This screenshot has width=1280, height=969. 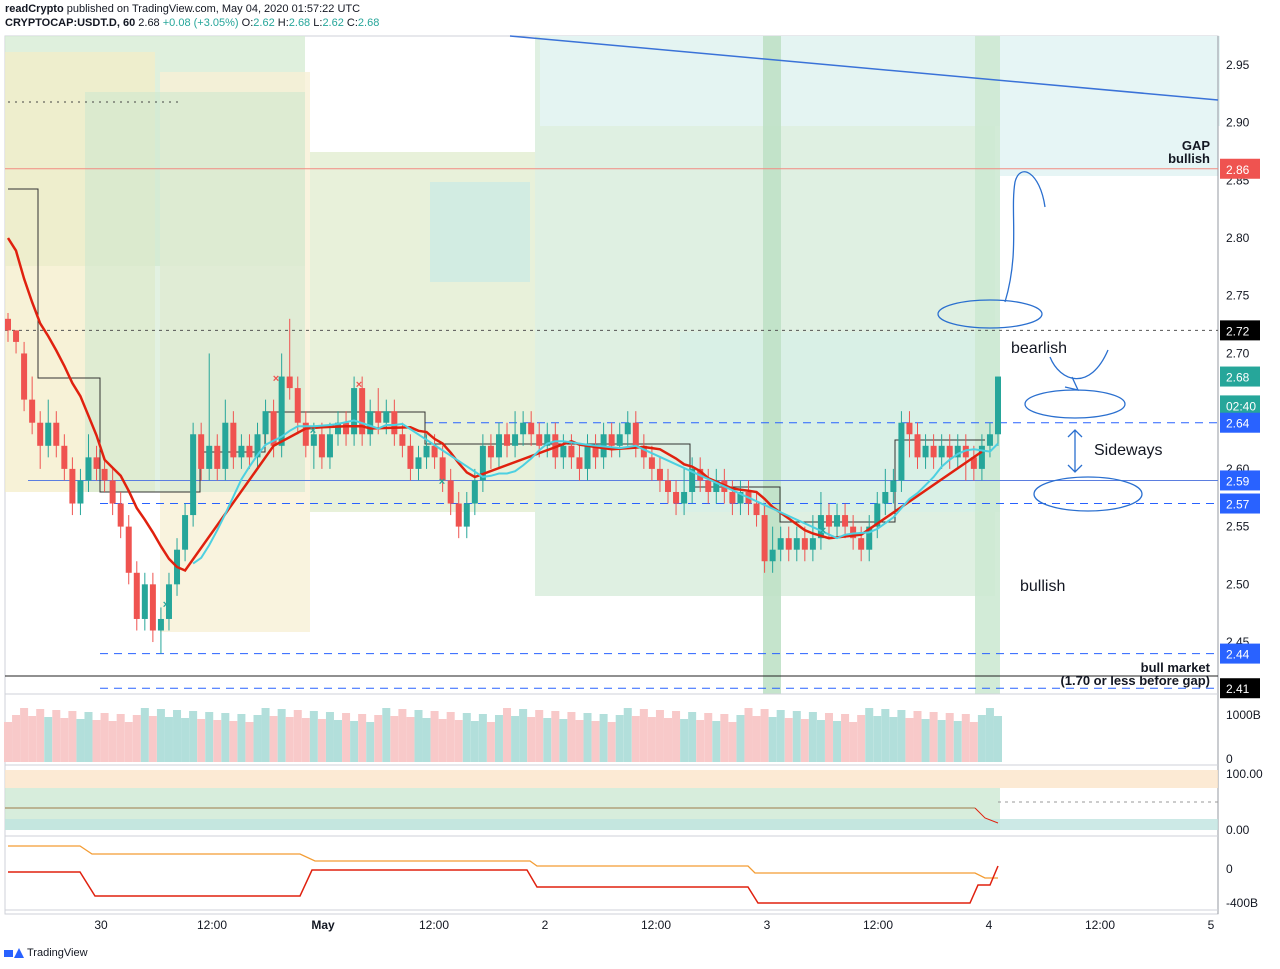 I want to click on symbol-name: CRYPTOCAP:USDT.D, 60, so click(x=70, y=23).